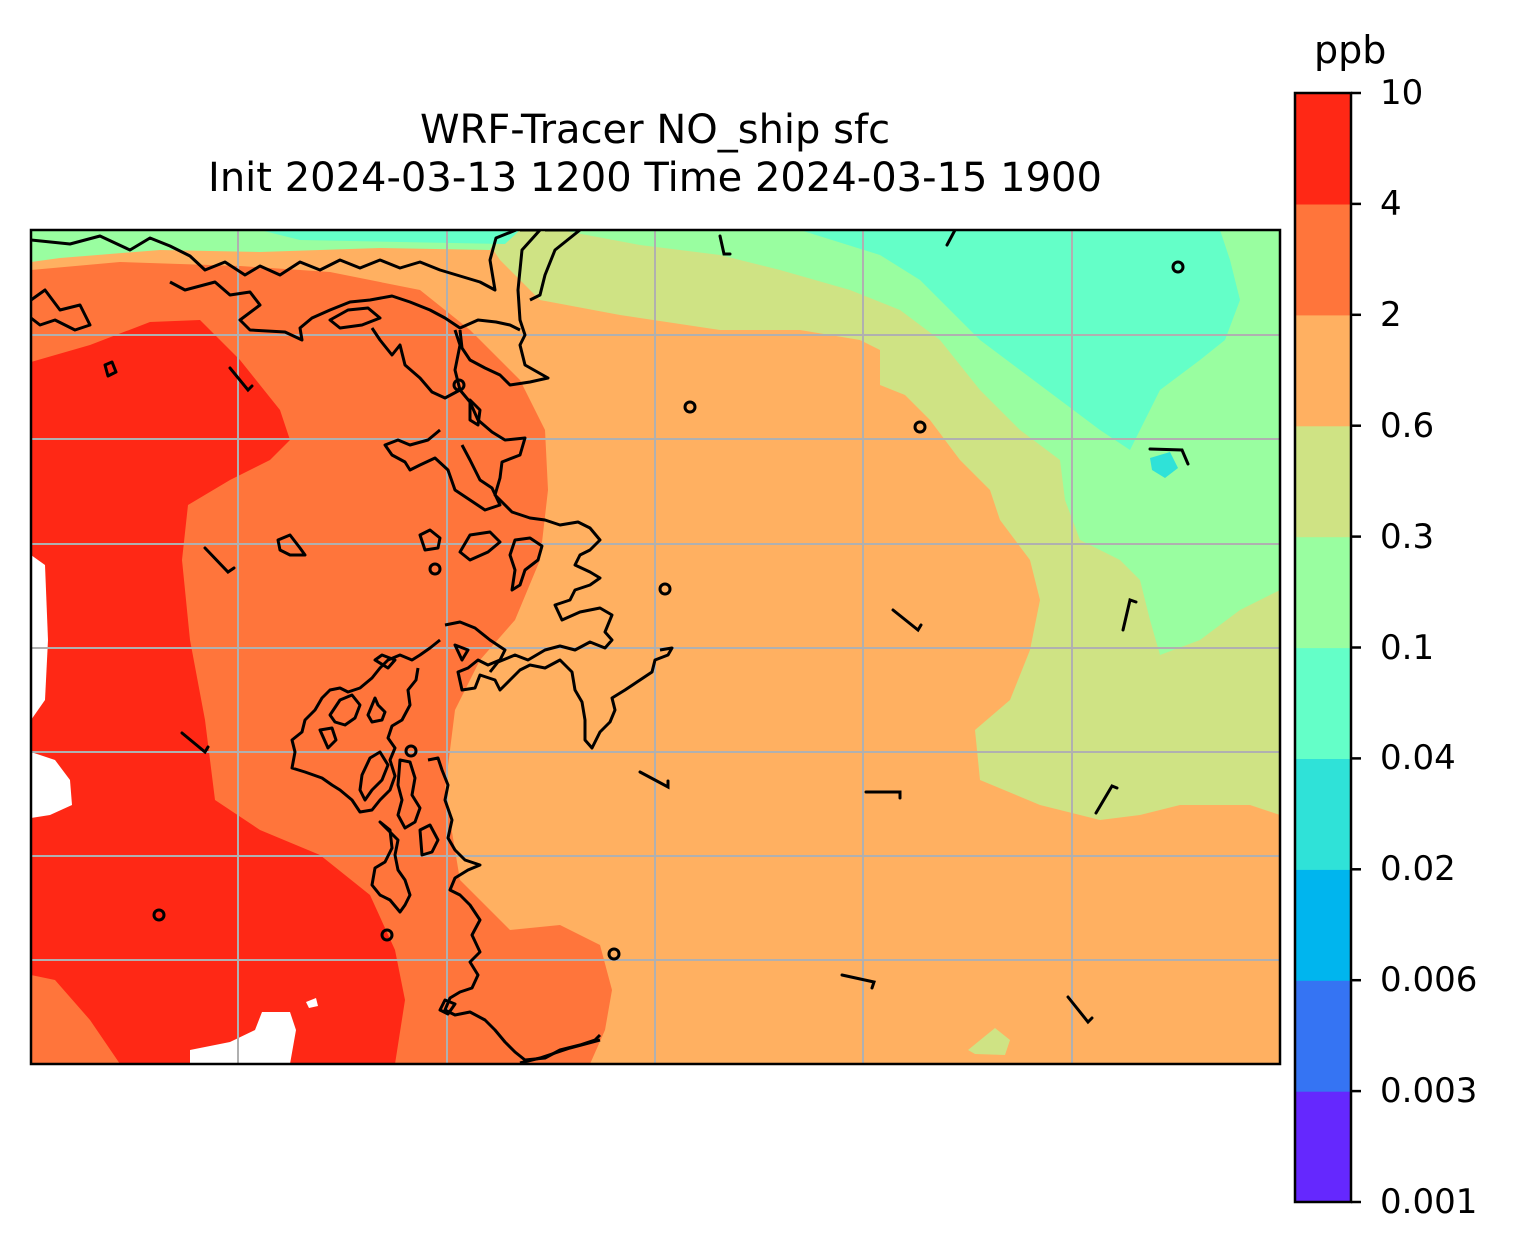 Image resolution: width=1528 pixels, height=1256 pixels. I want to click on colorbar, so click(1323, 648).